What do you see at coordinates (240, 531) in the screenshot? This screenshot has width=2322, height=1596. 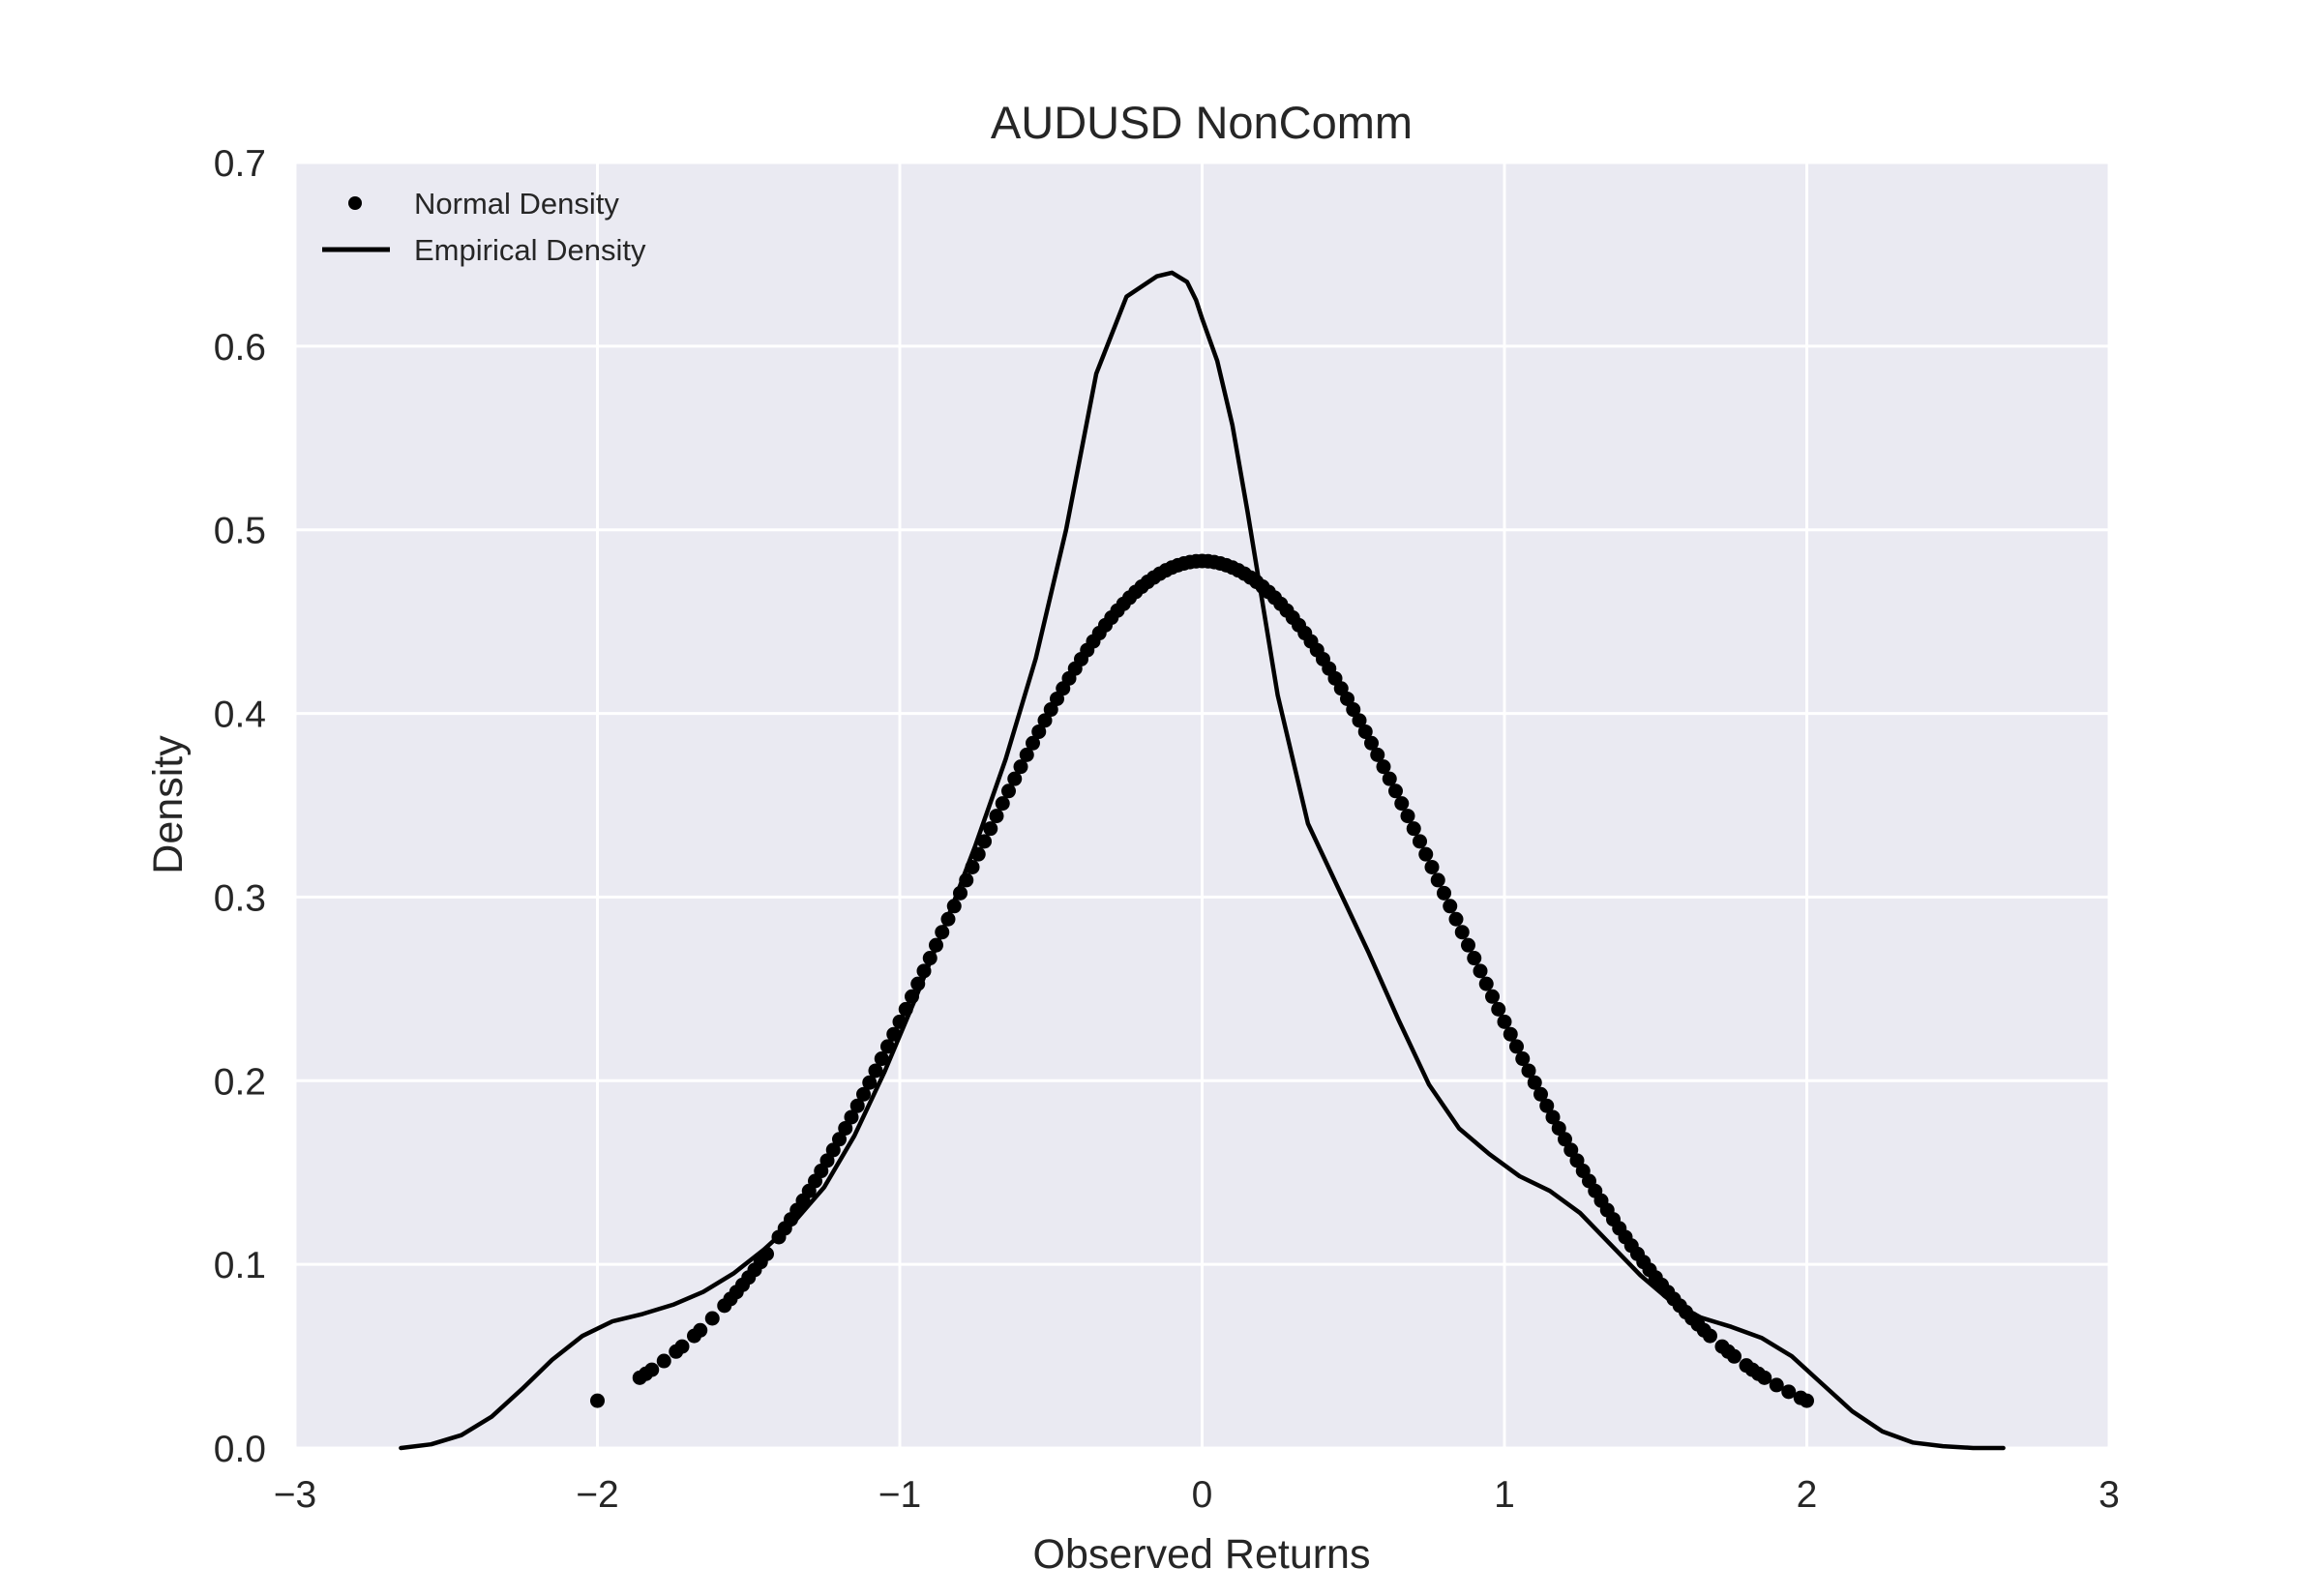 I see `y-tick-label: 0.5` at bounding box center [240, 531].